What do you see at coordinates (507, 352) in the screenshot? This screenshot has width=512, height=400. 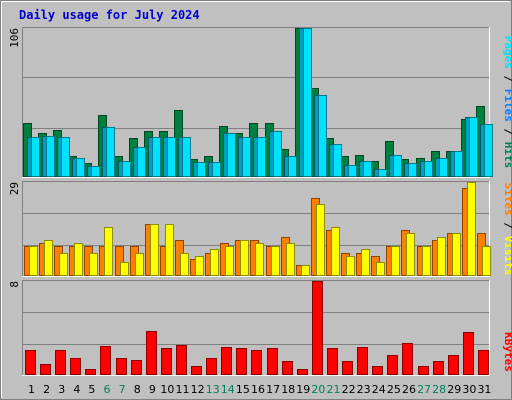 I see `legend-kbytes: KBytes` at bounding box center [507, 352].